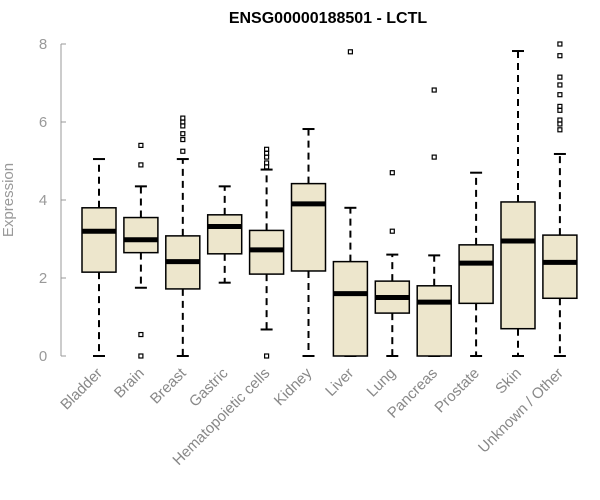 This screenshot has width=600, height=500. What do you see at coordinates (508, 381) in the screenshot?
I see `x-tick-label: Skin` at bounding box center [508, 381].